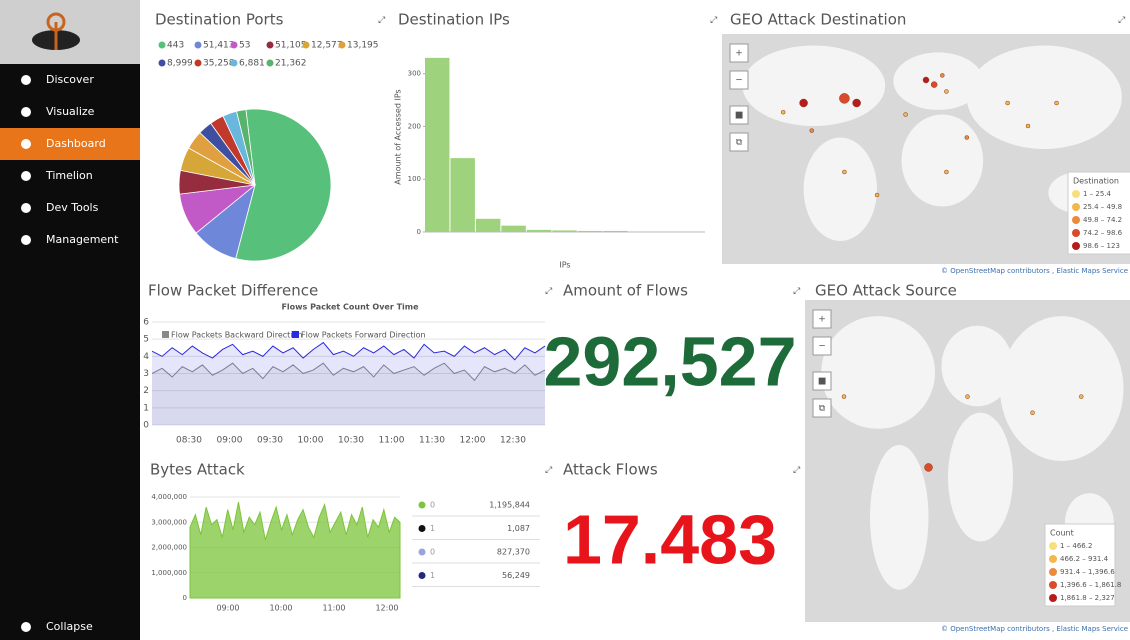 This screenshot has width=1130, height=640. I want to click on legend-label: 1 – 466.2, so click(1076, 546).